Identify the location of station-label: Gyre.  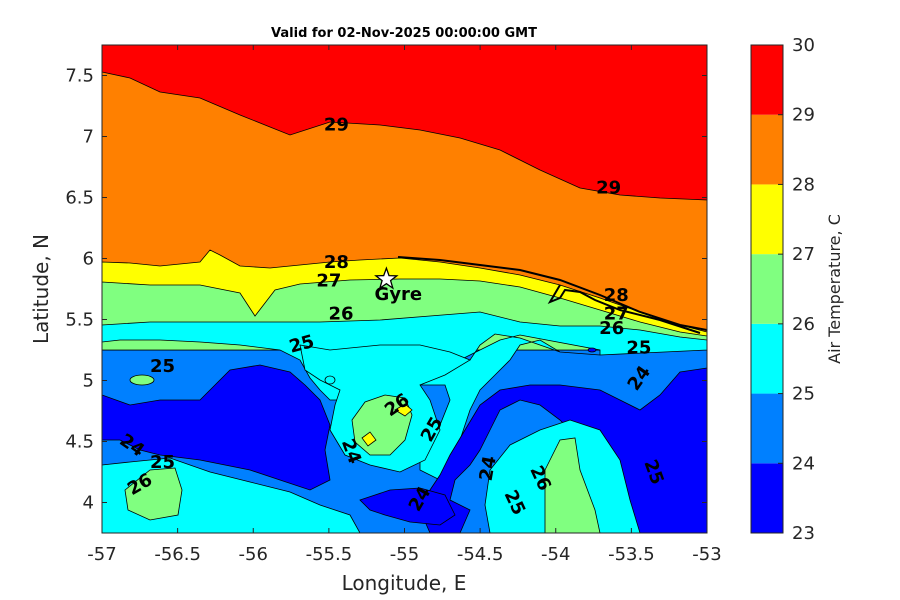
(399, 294).